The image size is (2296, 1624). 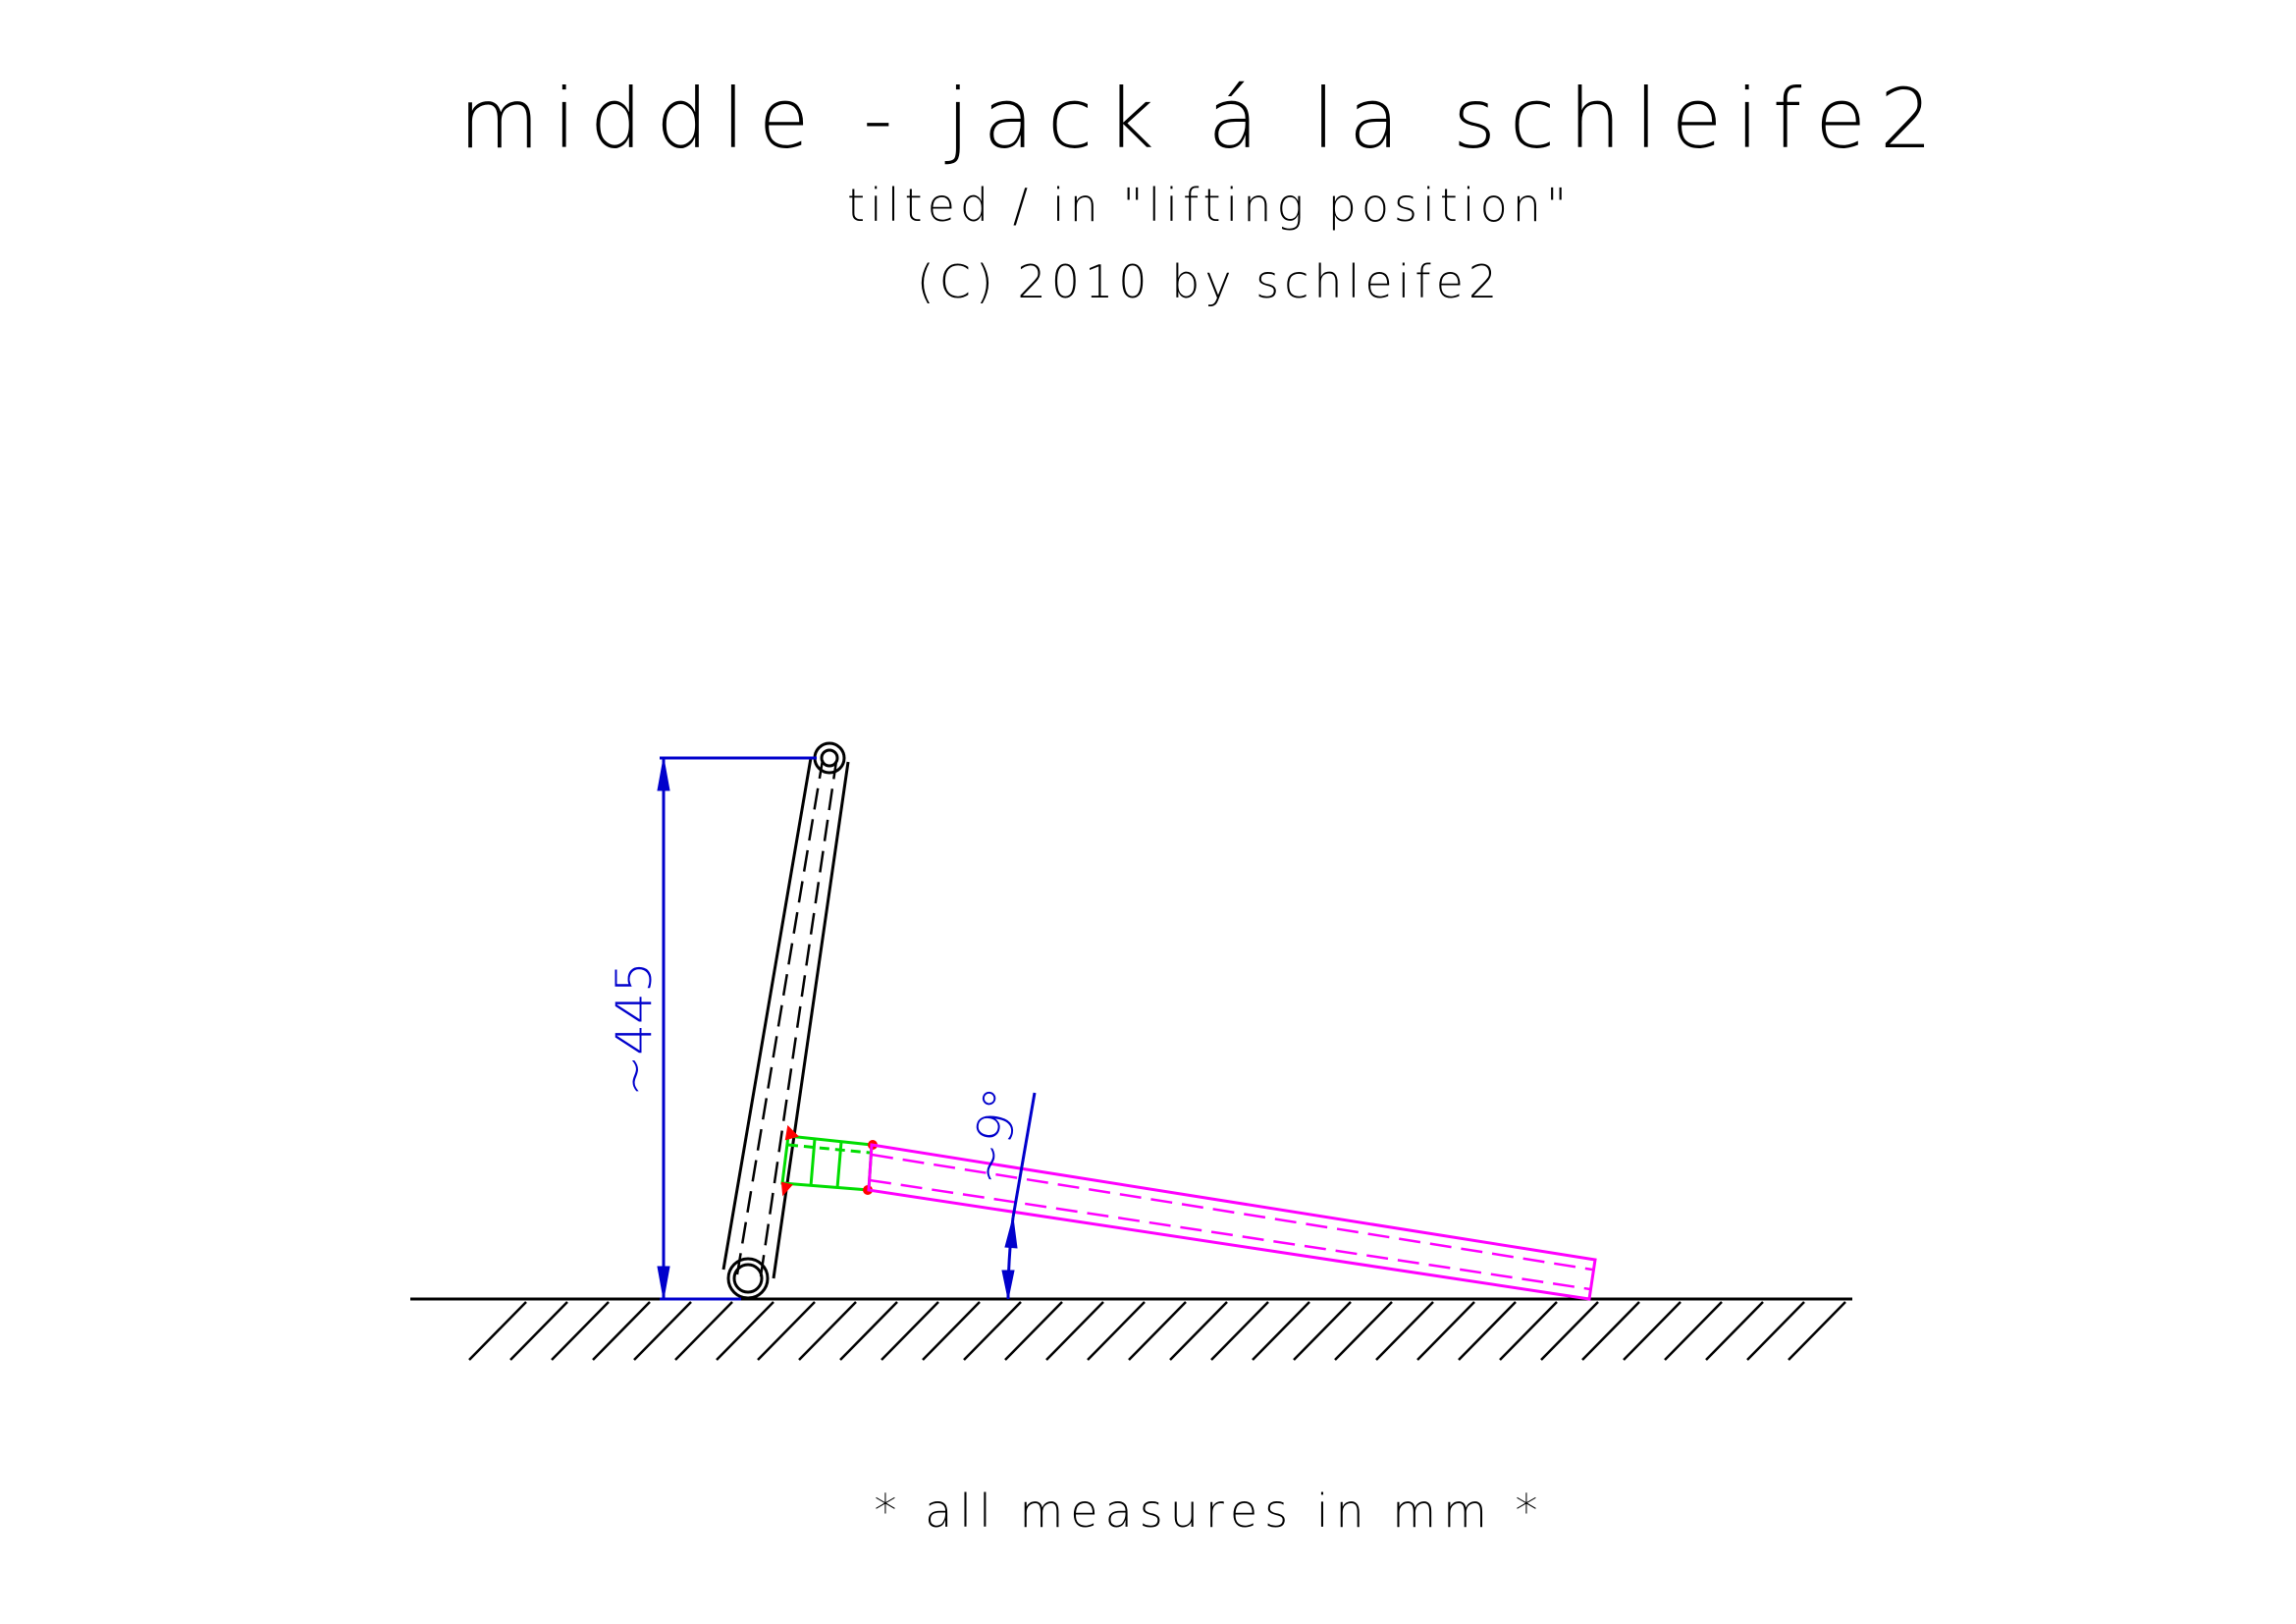 I want to click on drawing-copyright: (C) 2010 by schleife2, so click(x=1209, y=281).